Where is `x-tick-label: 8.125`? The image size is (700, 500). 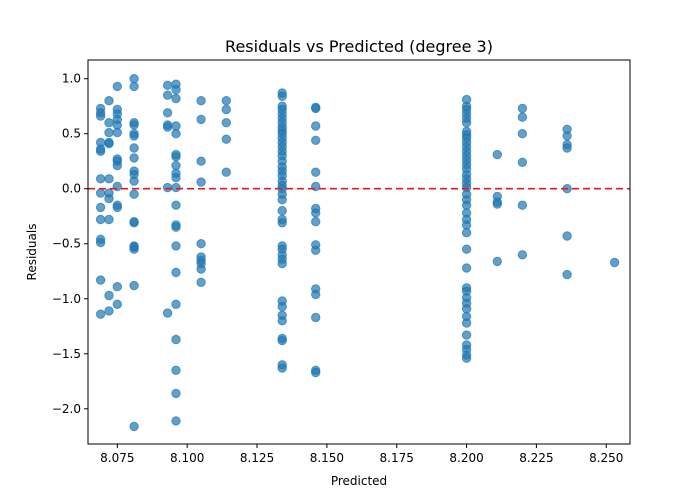 x-tick-label: 8.125 is located at coordinates (257, 458).